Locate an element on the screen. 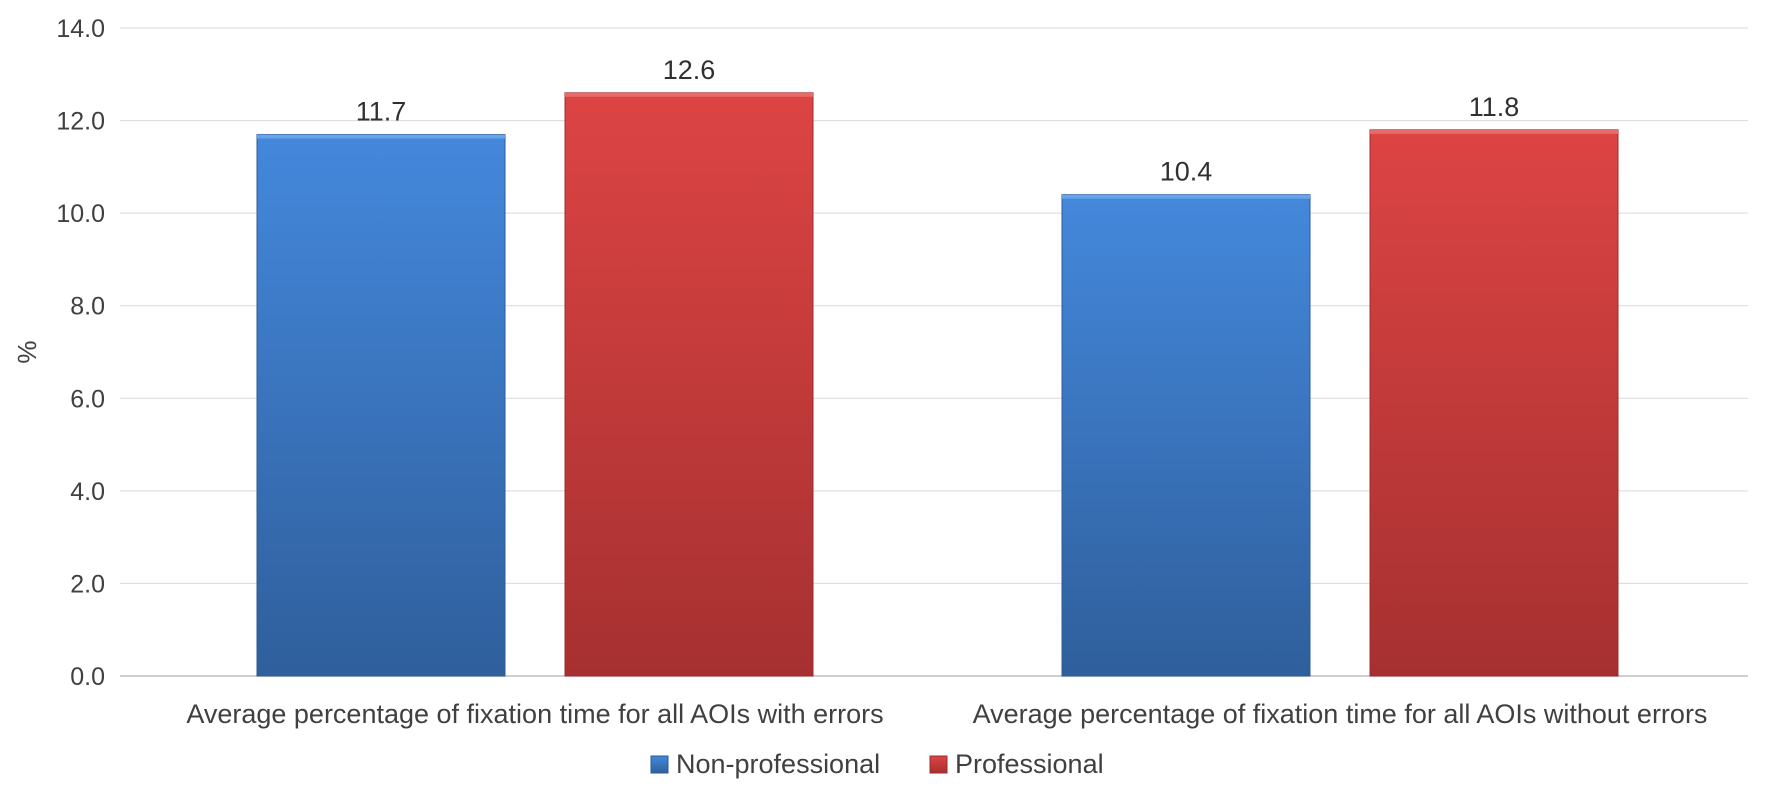  y-tick-label: 12.0 is located at coordinates (80, 122).